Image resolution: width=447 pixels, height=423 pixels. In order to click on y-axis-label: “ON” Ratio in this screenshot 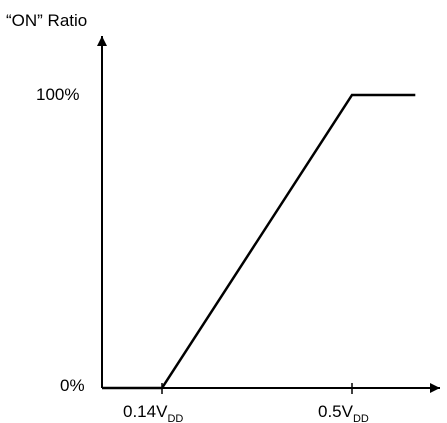, I will do `click(46, 20)`.